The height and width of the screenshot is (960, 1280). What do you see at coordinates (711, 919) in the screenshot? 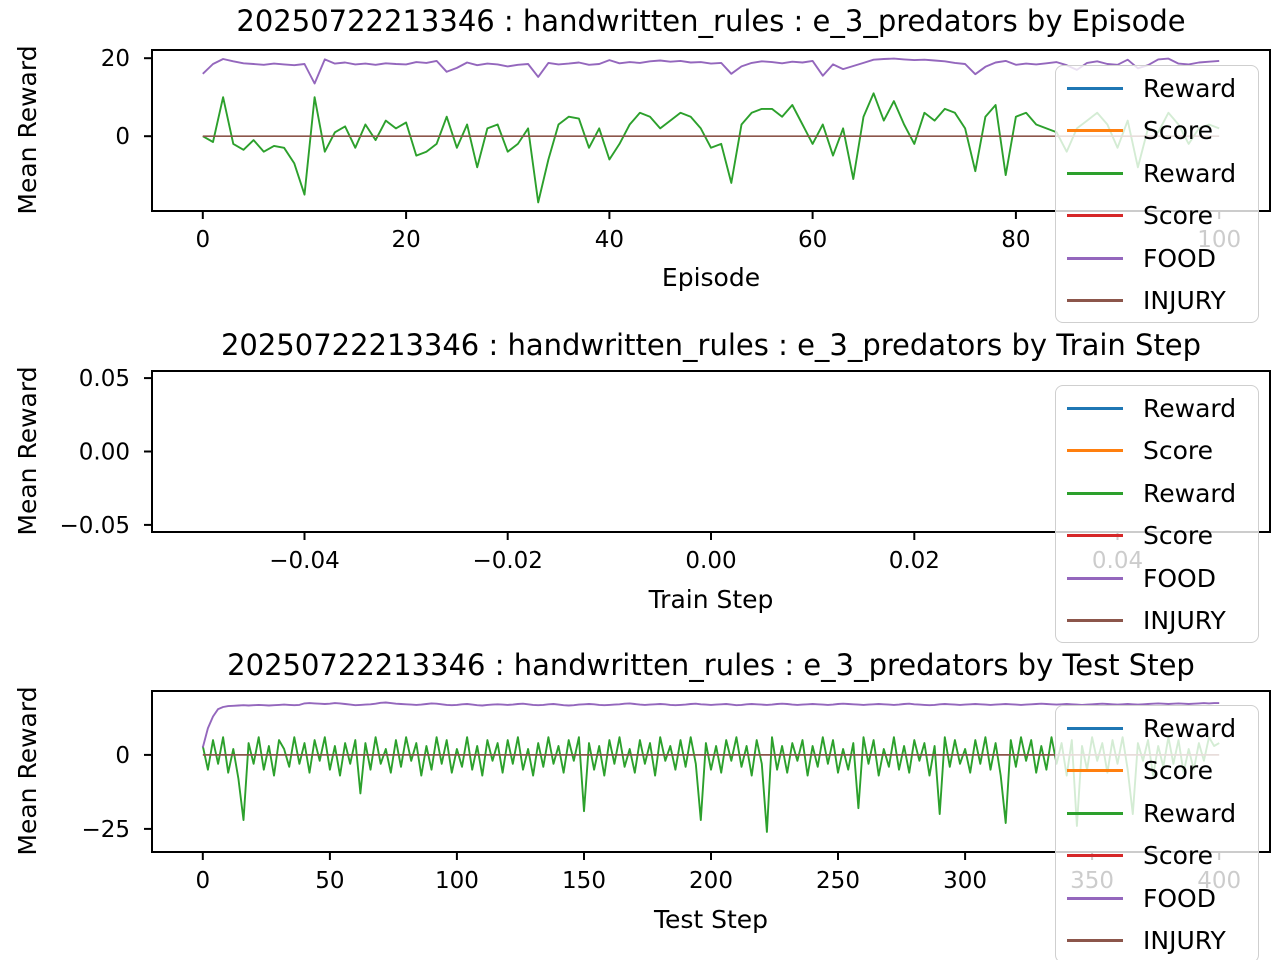
I see `chart3-x-axis-label: Test Step` at bounding box center [711, 919].